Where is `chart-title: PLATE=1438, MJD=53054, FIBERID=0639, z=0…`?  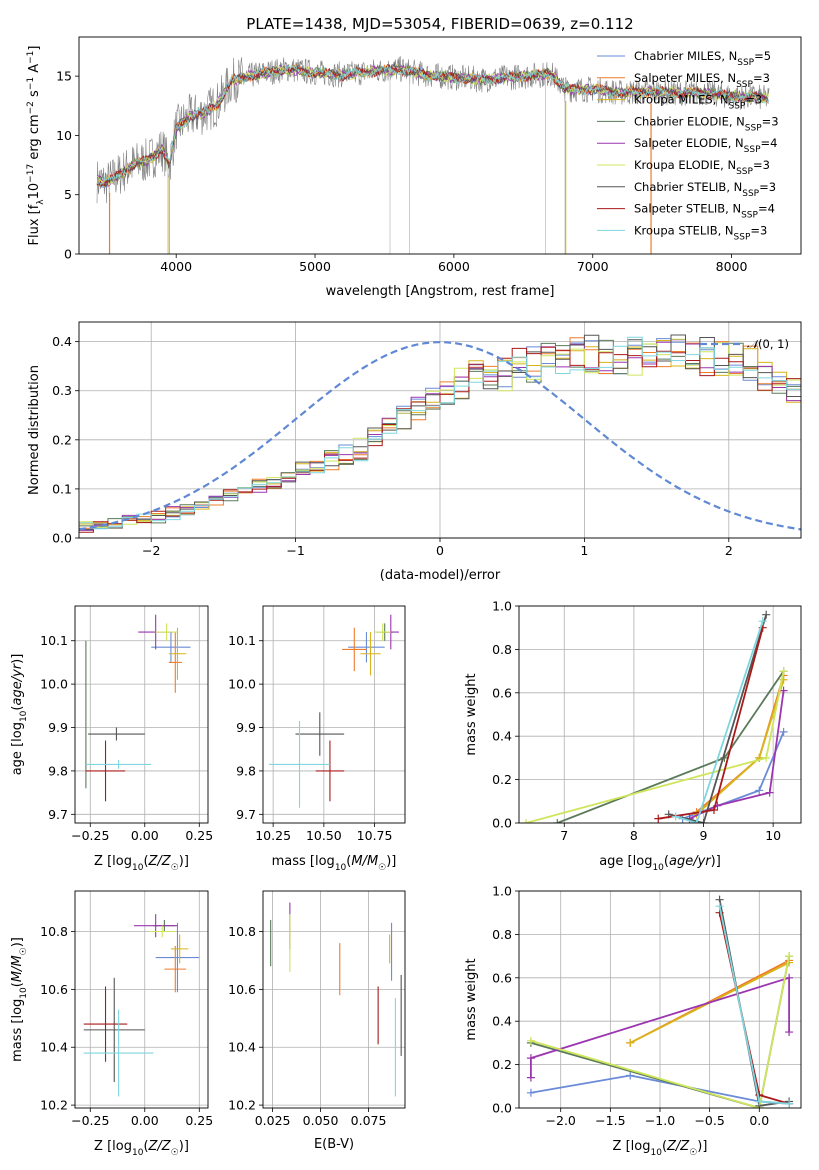
chart-title: PLATE=1438, MJD=53054, FIBERID=0639, z=0… is located at coordinates (439, 24).